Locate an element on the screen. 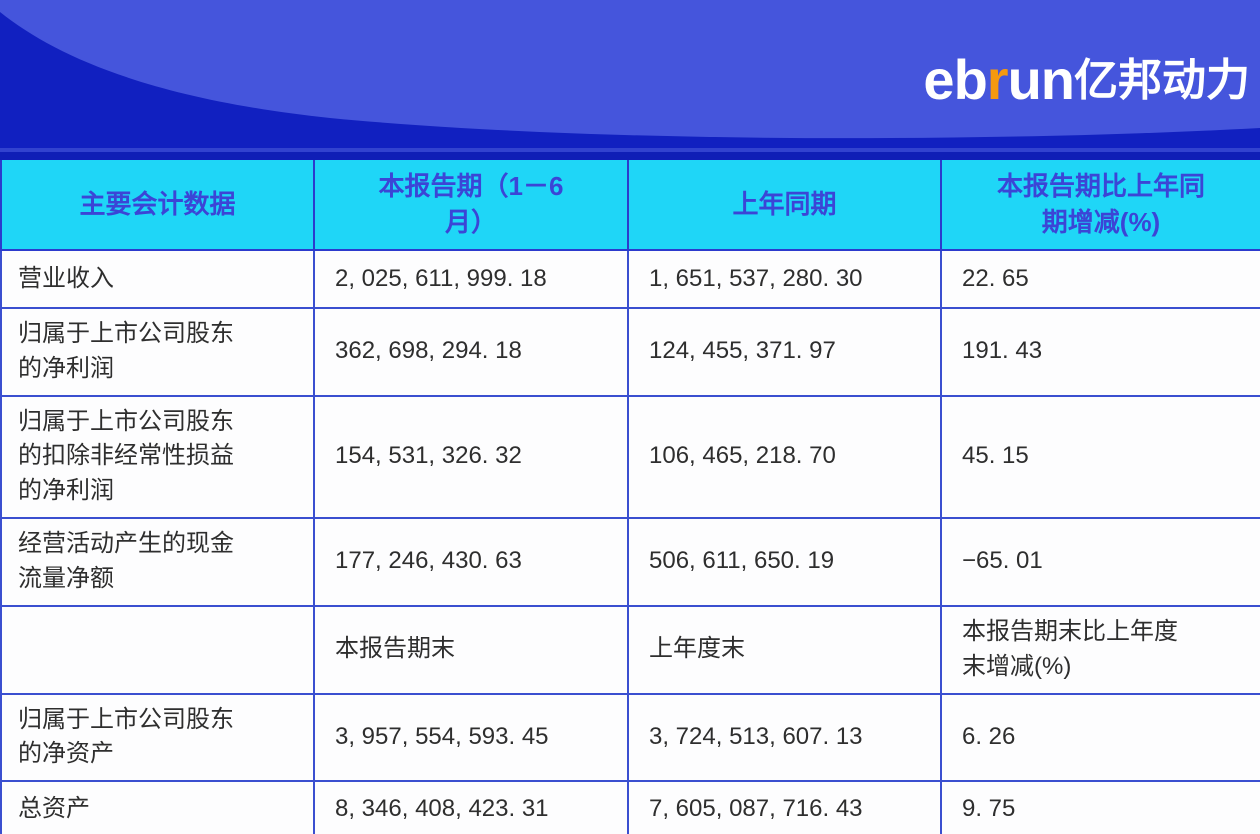 Image resolution: width=1260 pixels, height=834 pixels. row-label: 归属于上市公司股东的净利润 is located at coordinates (157, 352).